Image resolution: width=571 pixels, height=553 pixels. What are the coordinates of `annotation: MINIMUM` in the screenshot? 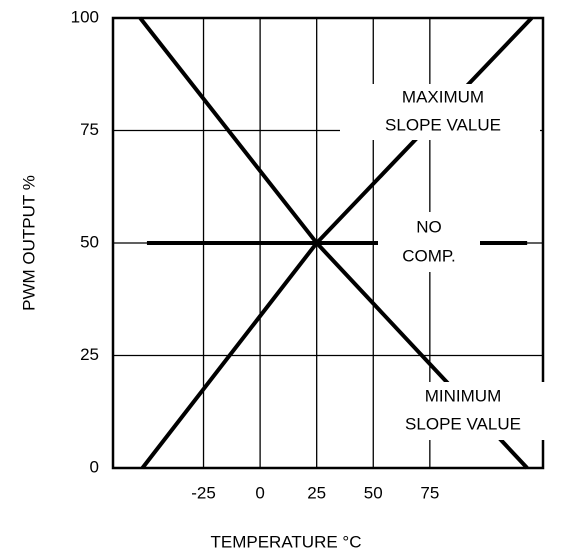 It's located at (463, 395).